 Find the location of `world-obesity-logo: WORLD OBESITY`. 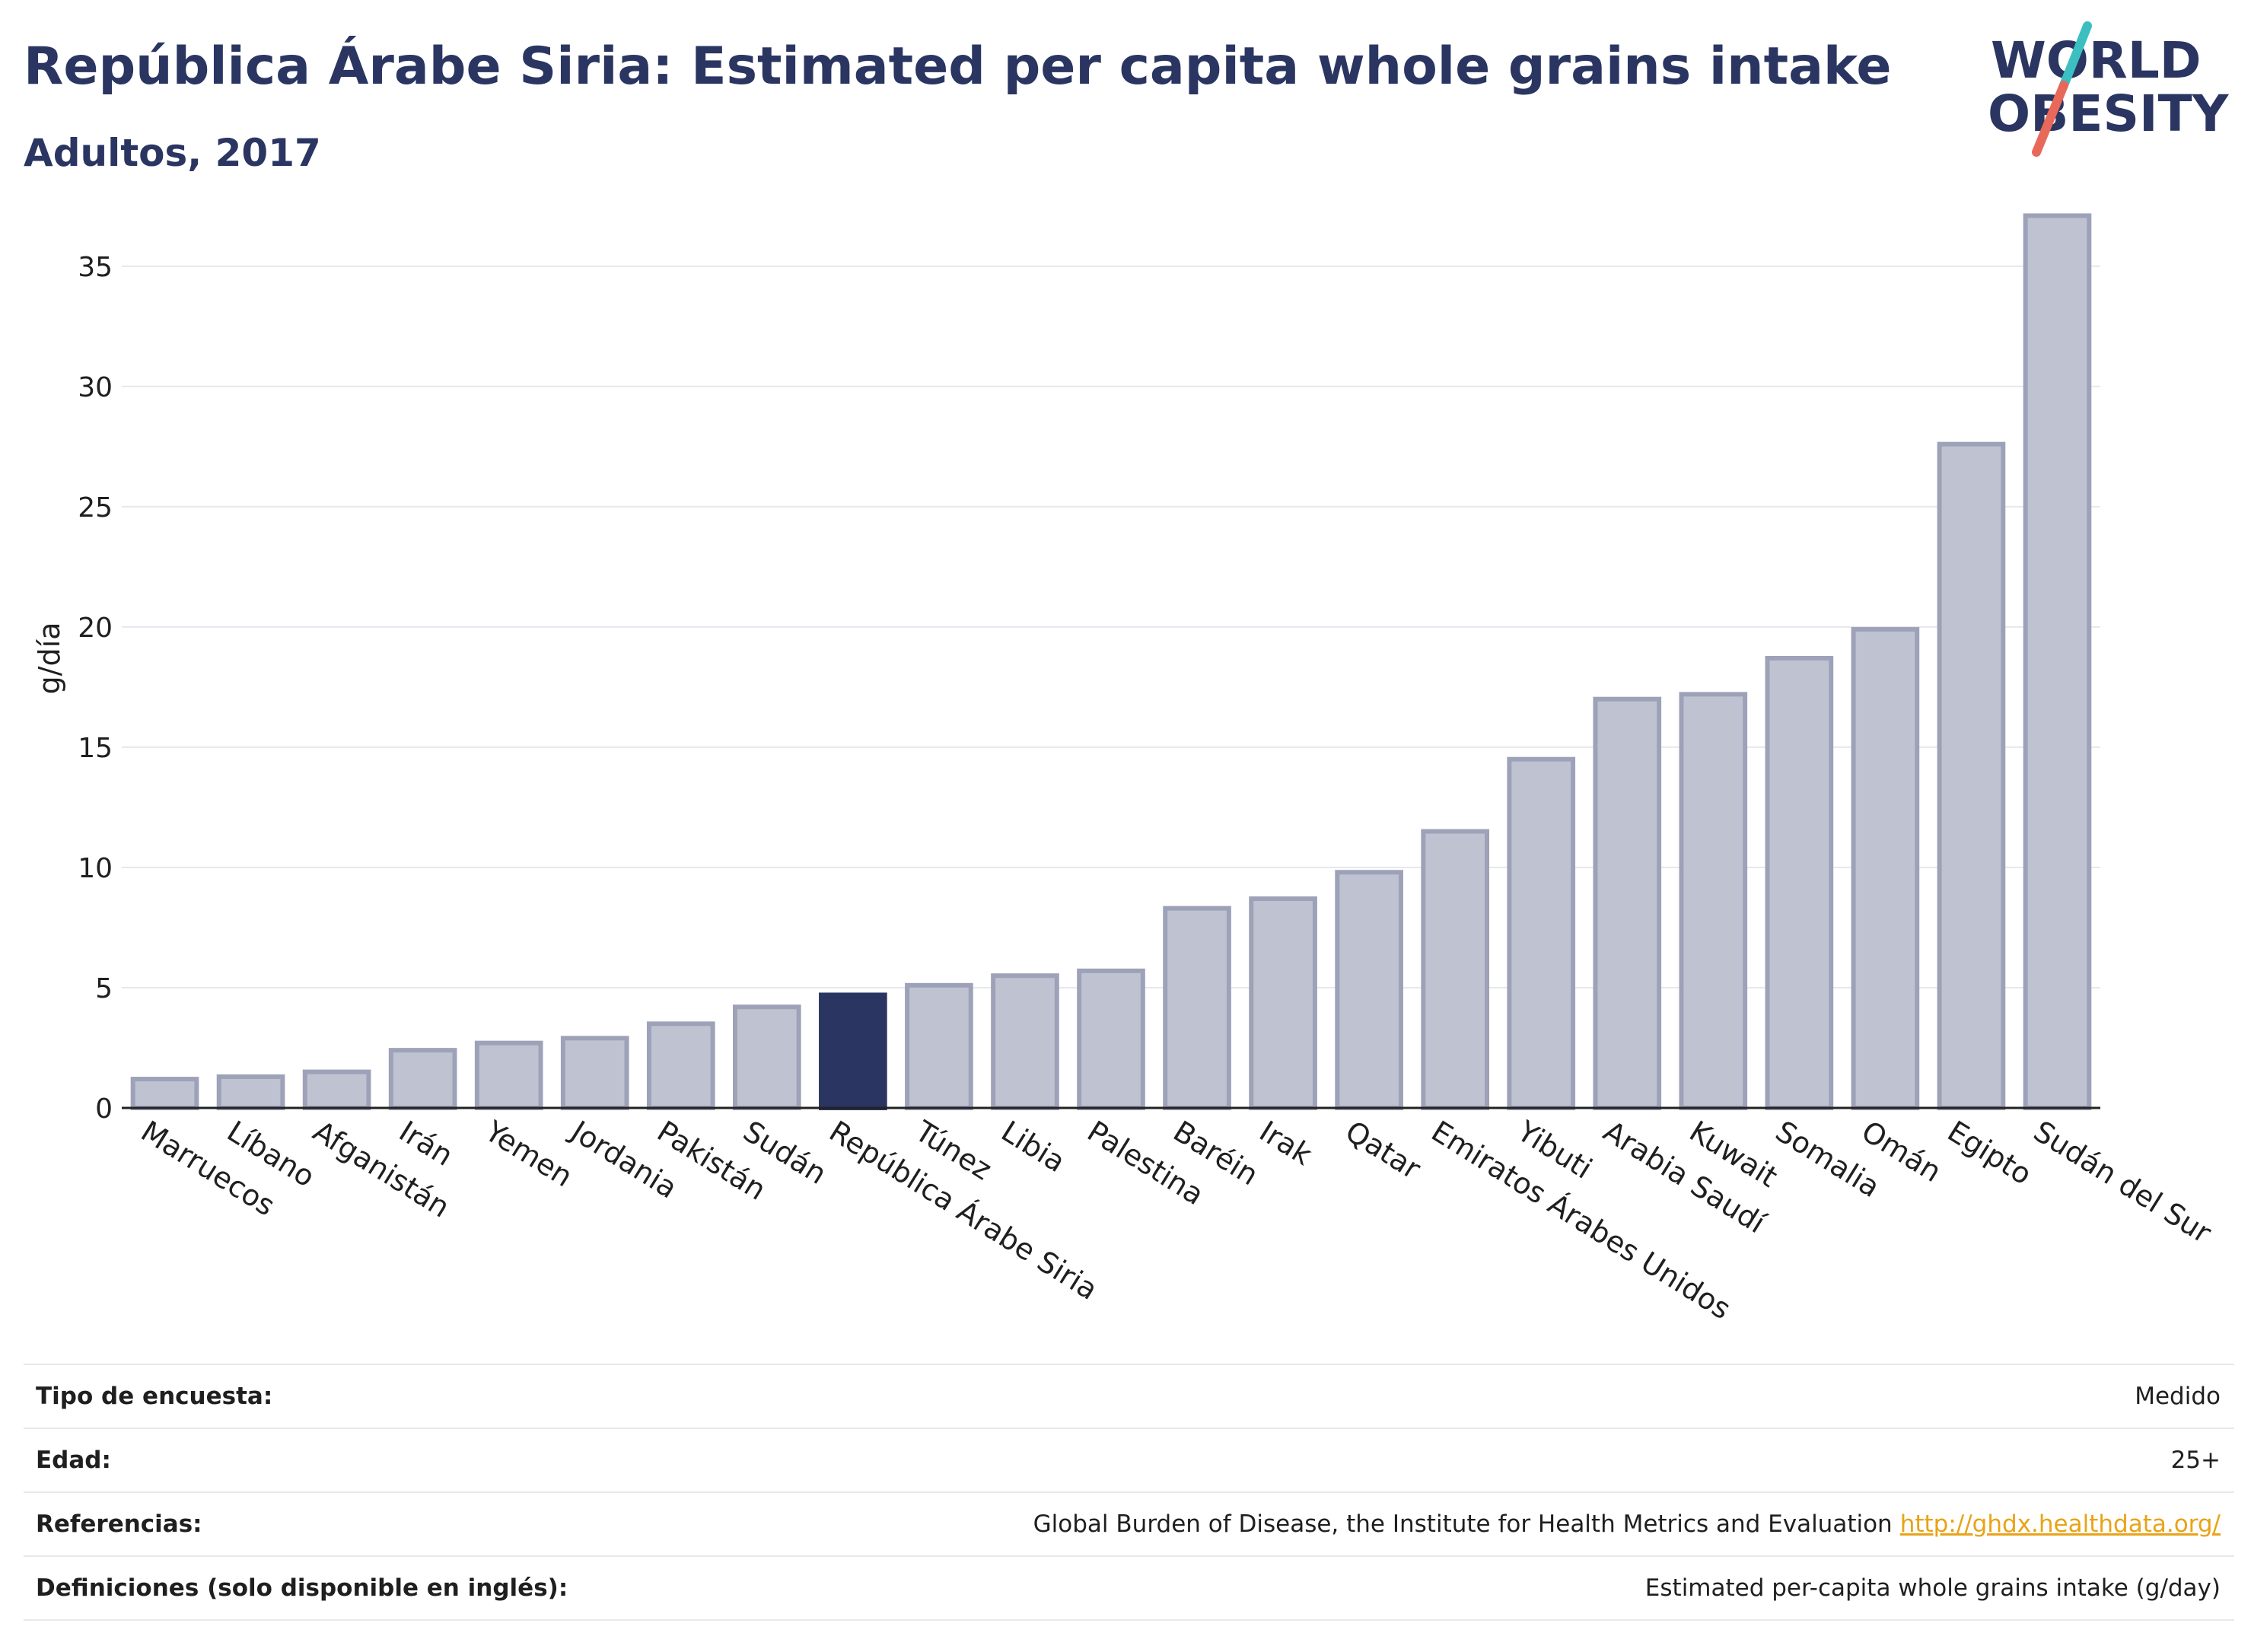

world-obesity-logo: WORLD OBESITY is located at coordinates (2109, 89).